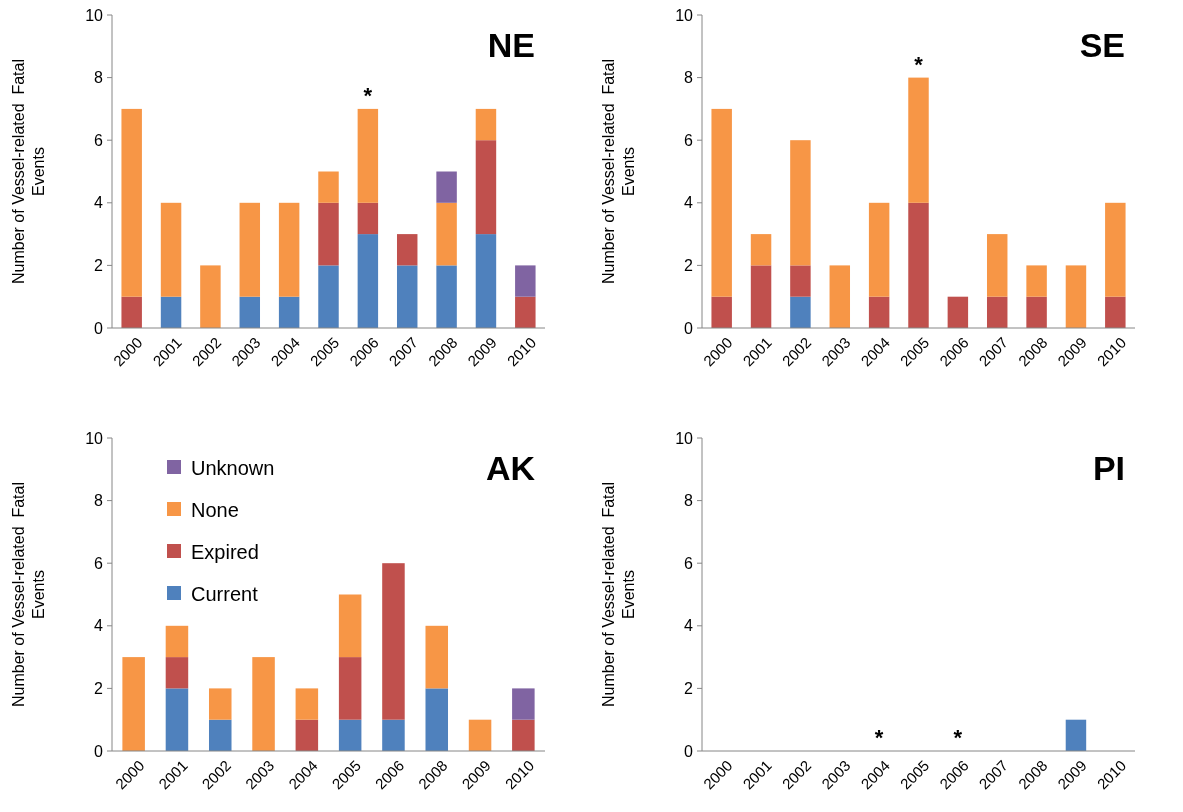  What do you see at coordinates (225, 594) in the screenshot?
I see `legend-label: Current` at bounding box center [225, 594].